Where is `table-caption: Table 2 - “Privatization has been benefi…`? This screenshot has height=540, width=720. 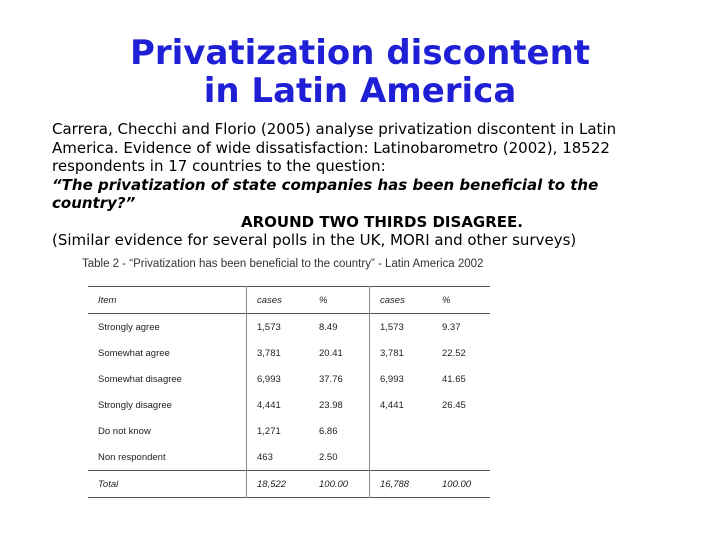 table-caption: Table 2 - “Privatization has been benefi… is located at coordinates (283, 264).